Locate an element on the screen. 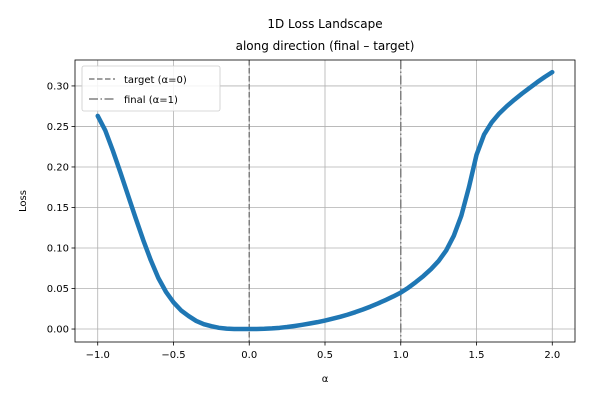 The height and width of the screenshot is (400, 600). y-tick-label: 0.20 is located at coordinates (58, 167).